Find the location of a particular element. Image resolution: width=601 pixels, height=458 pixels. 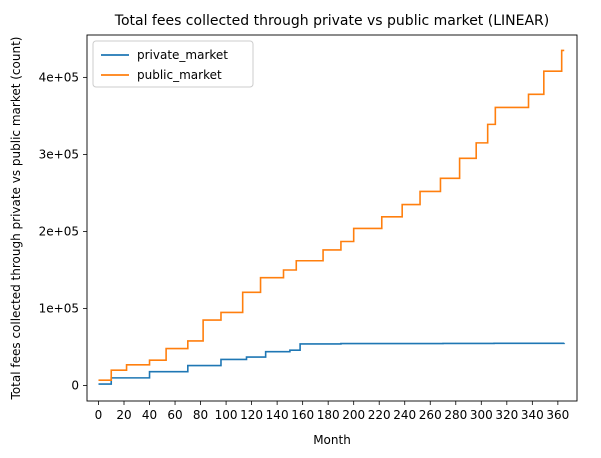

x-tick-label: 60 is located at coordinates (174, 415).